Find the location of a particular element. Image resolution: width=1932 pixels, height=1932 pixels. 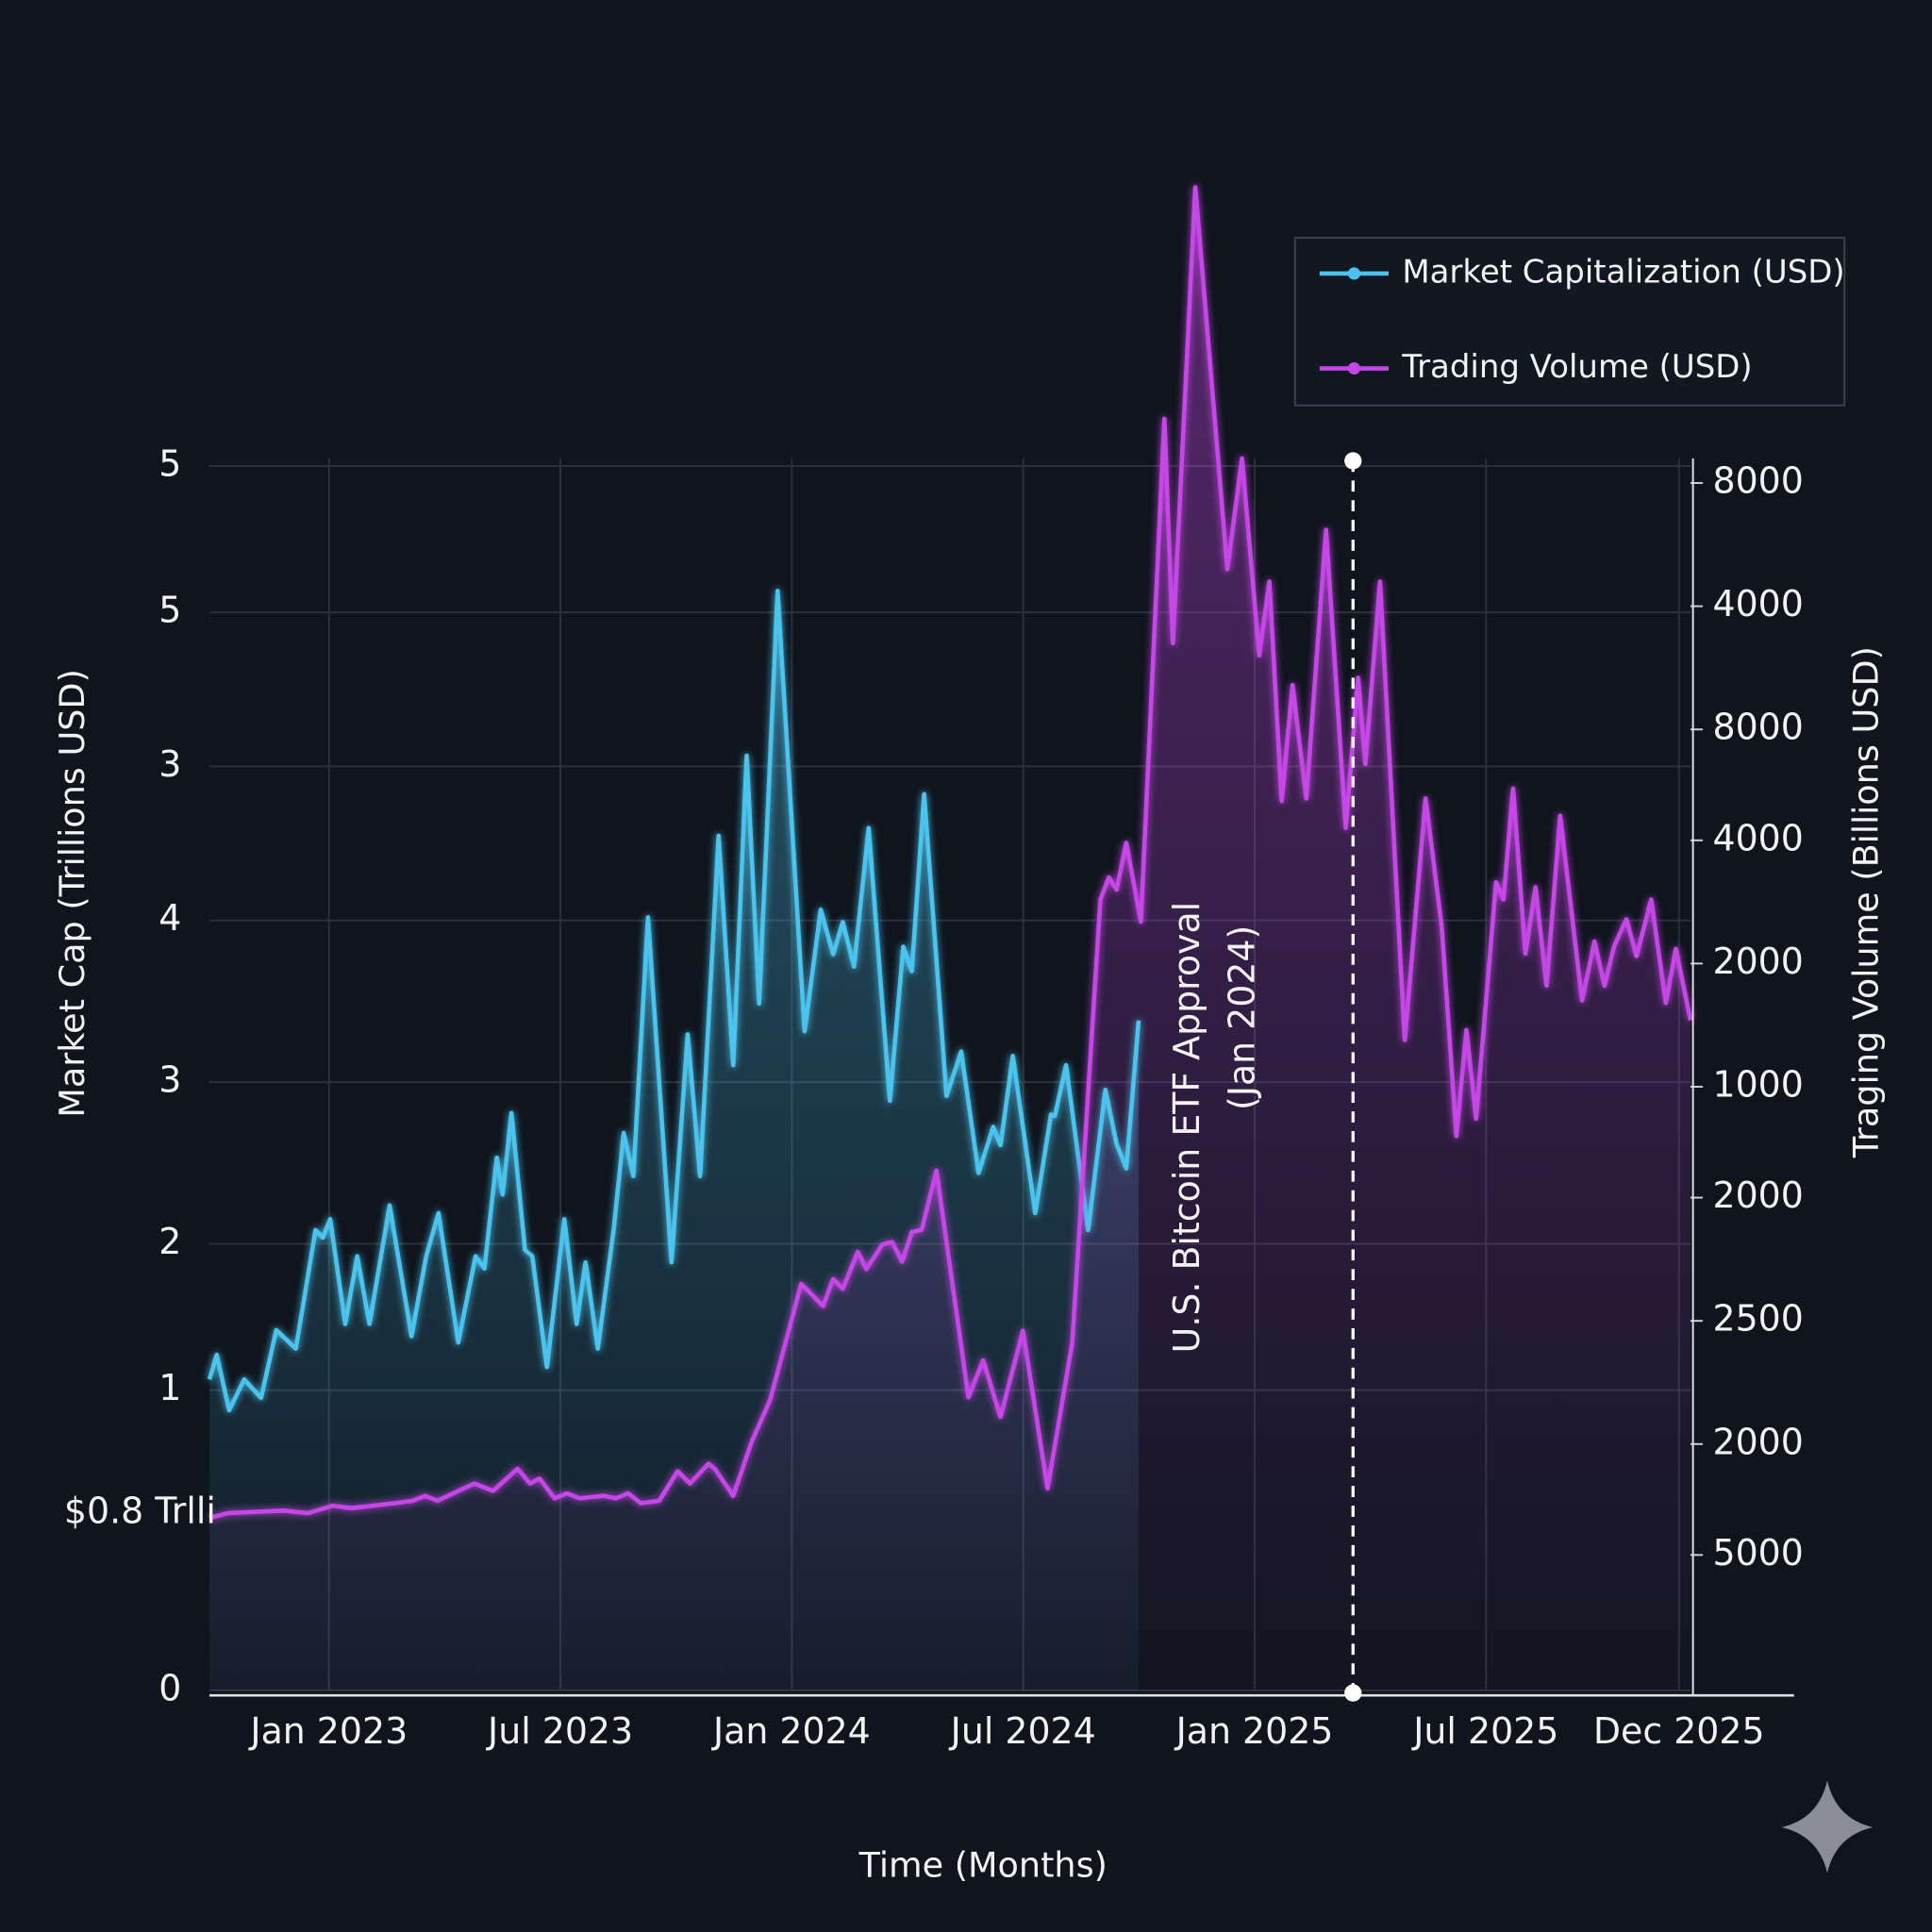

y-tick-label: 4 is located at coordinates (170, 918).